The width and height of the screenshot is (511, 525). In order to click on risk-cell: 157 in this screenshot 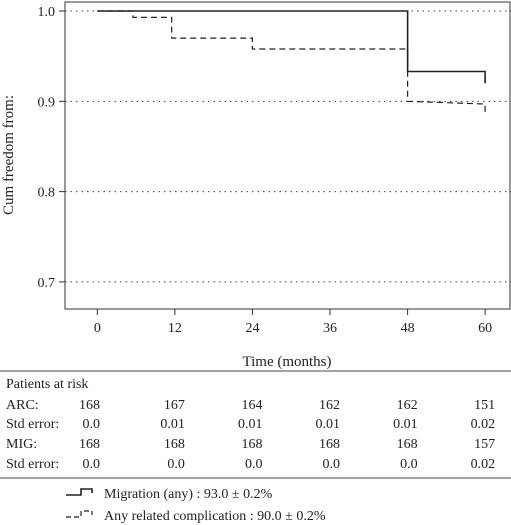, I will do `click(484, 444)`.